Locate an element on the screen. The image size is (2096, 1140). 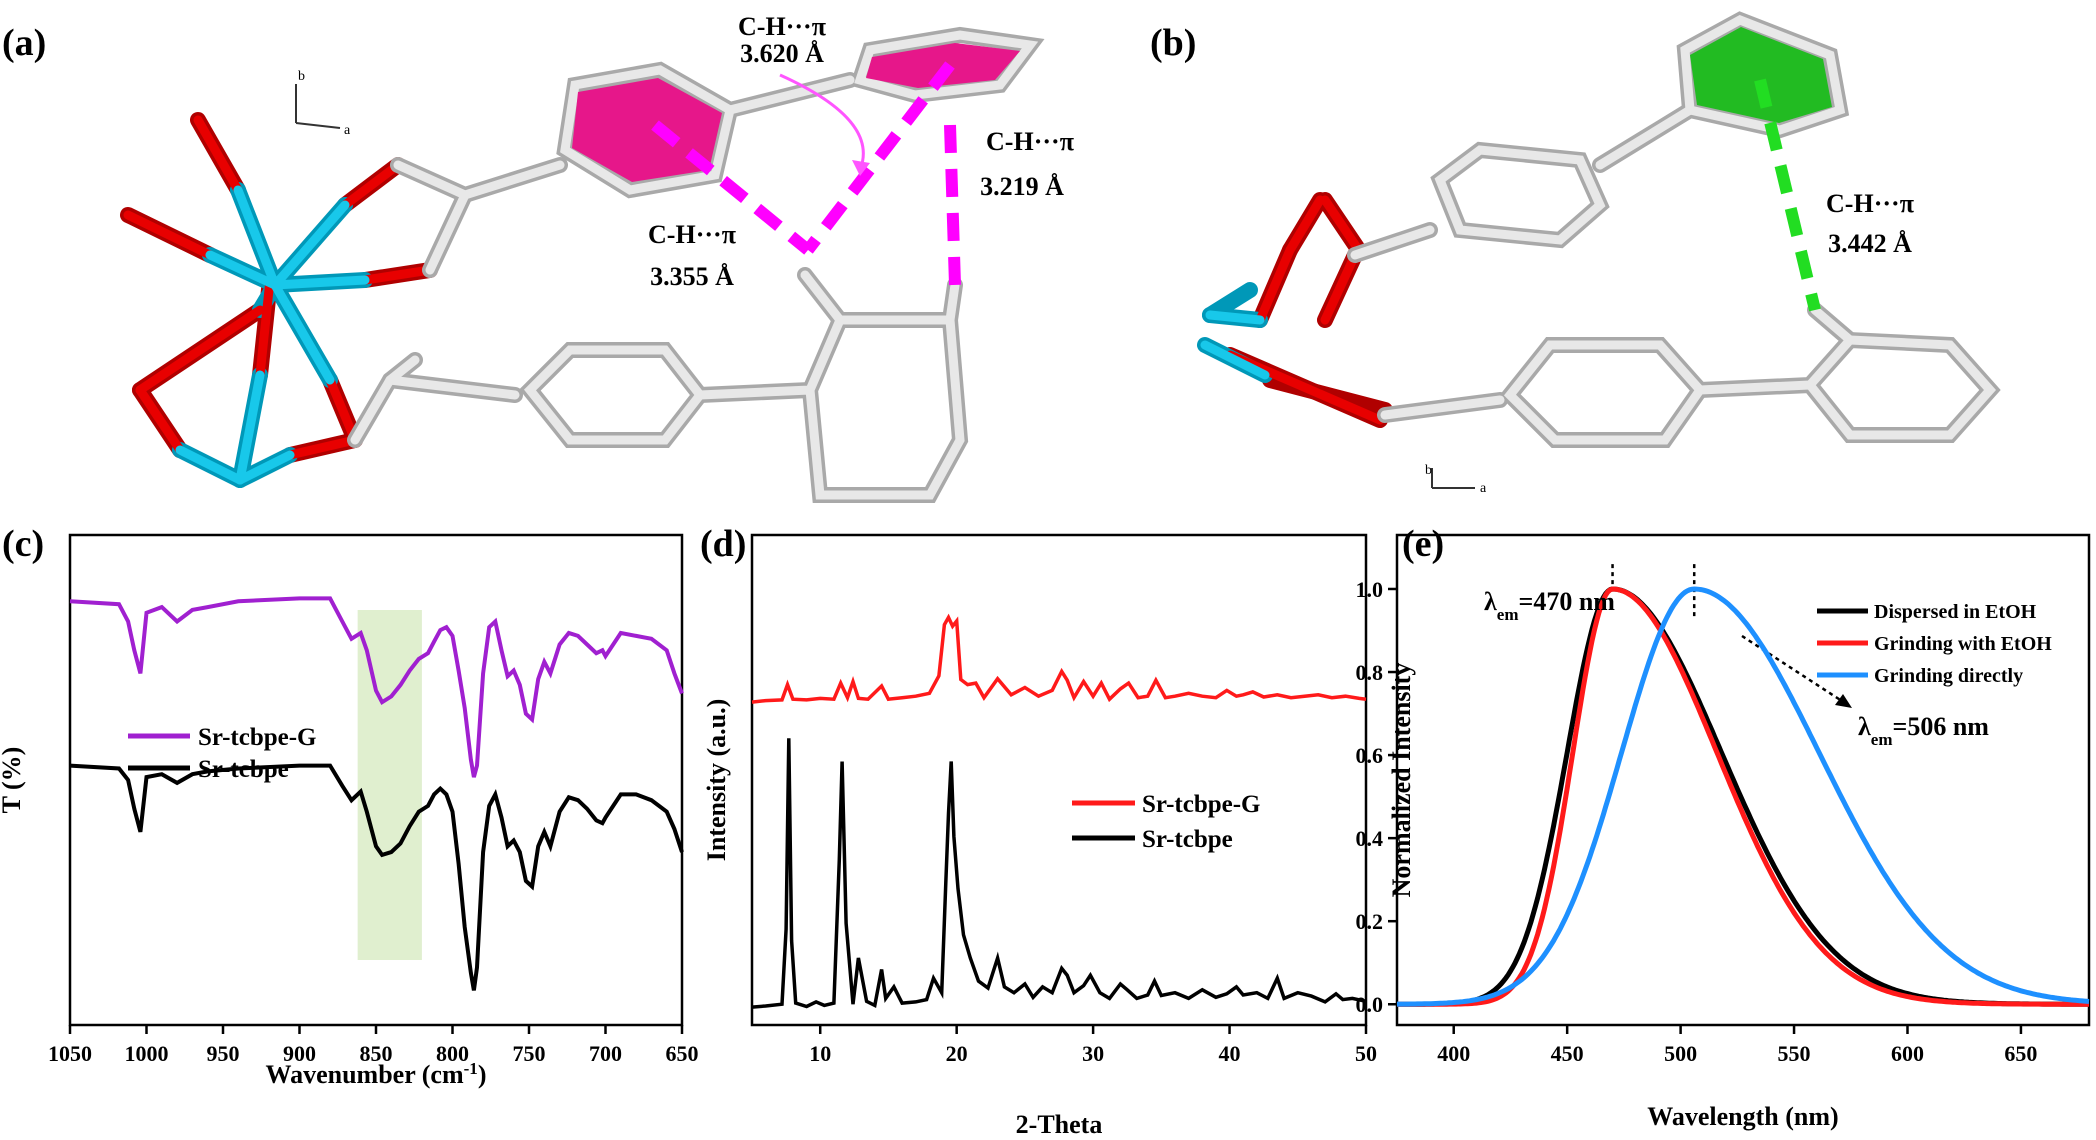
pl-y-tick-label: 0.2 is located at coordinates (1370, 921).